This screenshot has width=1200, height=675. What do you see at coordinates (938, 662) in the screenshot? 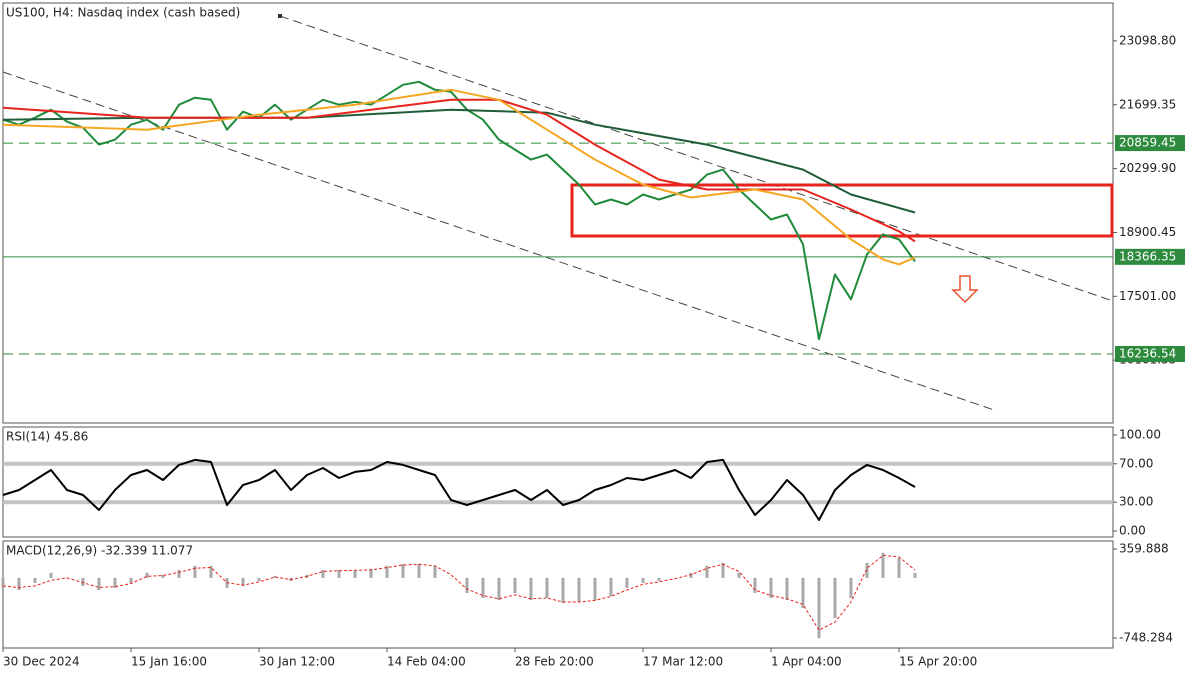
I see `x-tick-label: 15 Apr 20:00` at bounding box center [938, 662].